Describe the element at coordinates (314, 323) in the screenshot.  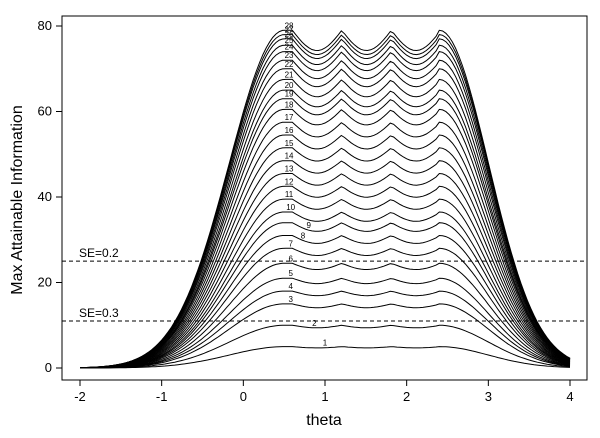
I see `series-label-2: 2` at that location.